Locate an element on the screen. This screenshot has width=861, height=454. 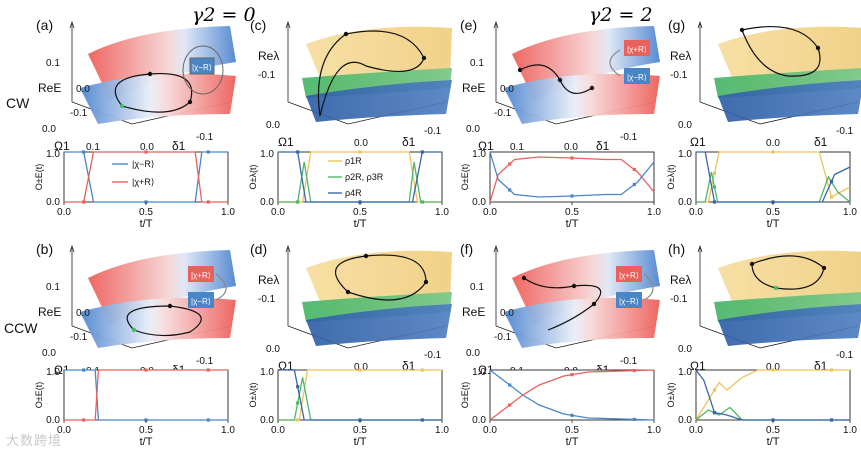
chart-frame is located at coordinates (773, 177).